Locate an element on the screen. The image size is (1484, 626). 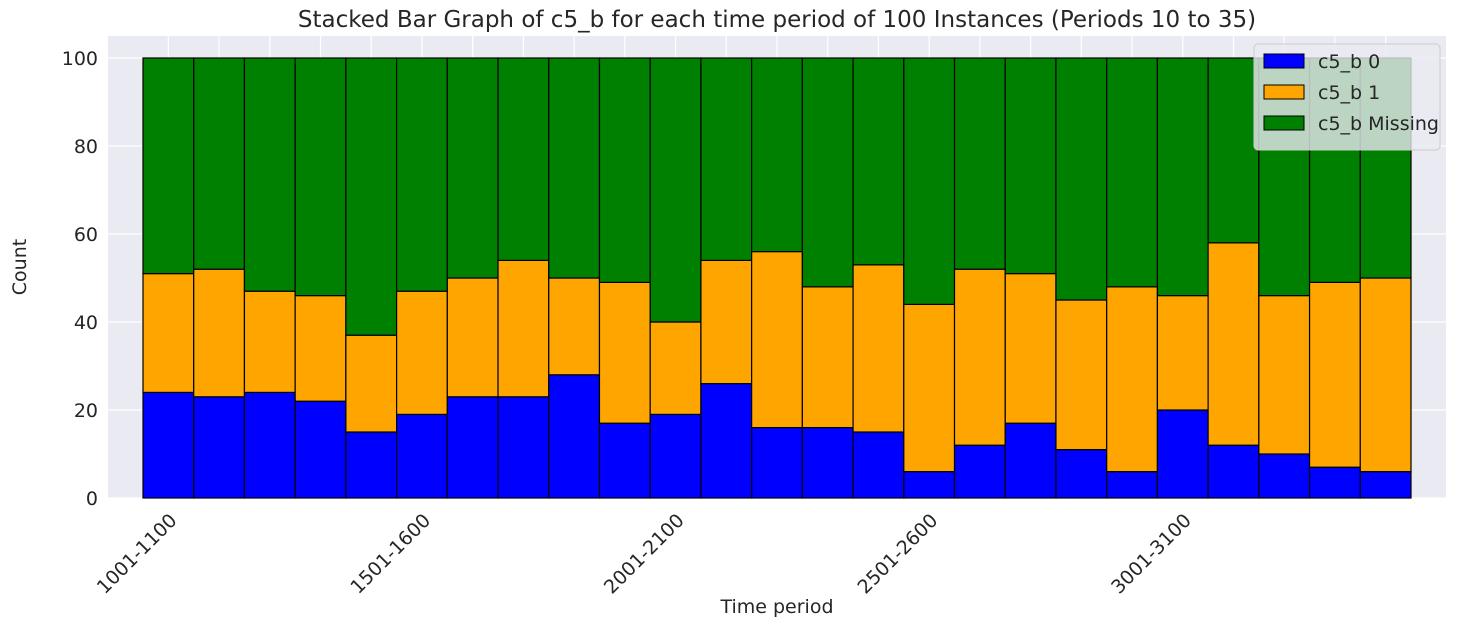
x-axis-label: Time period is located at coordinates (776, 607).